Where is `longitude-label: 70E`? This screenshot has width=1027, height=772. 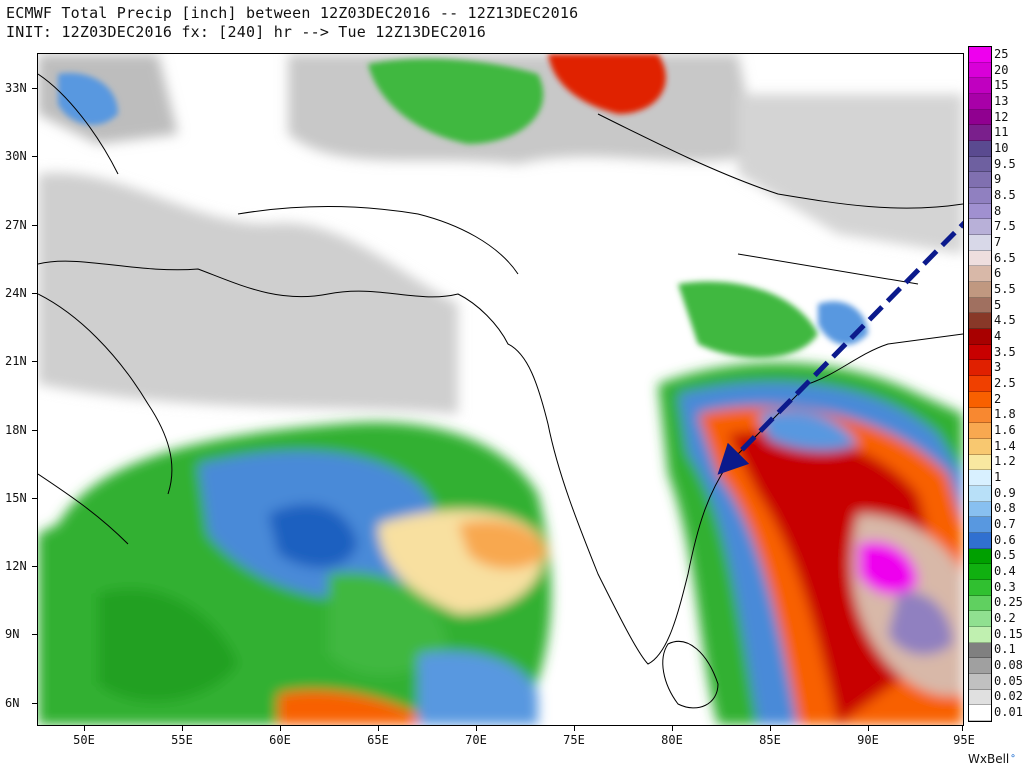 longitude-label: 70E is located at coordinates (476, 740).